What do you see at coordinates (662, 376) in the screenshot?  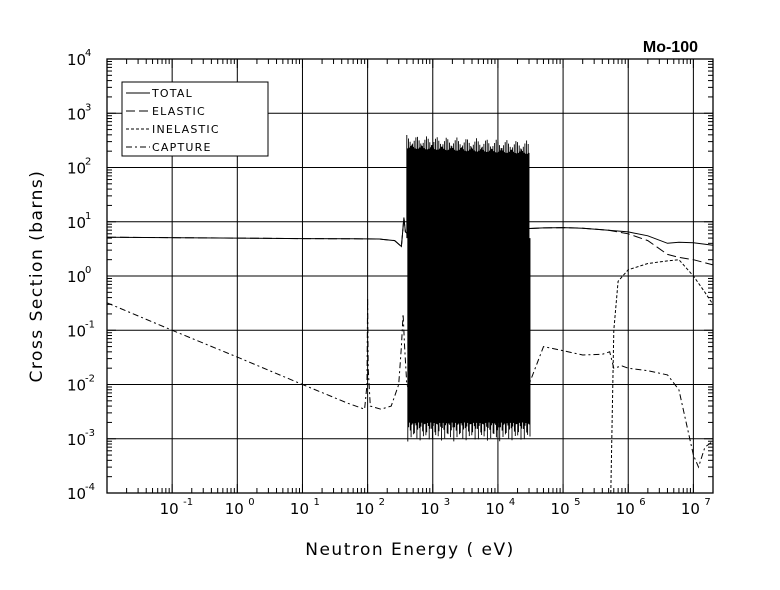 I see `series-line-inelastic` at bounding box center [662, 376].